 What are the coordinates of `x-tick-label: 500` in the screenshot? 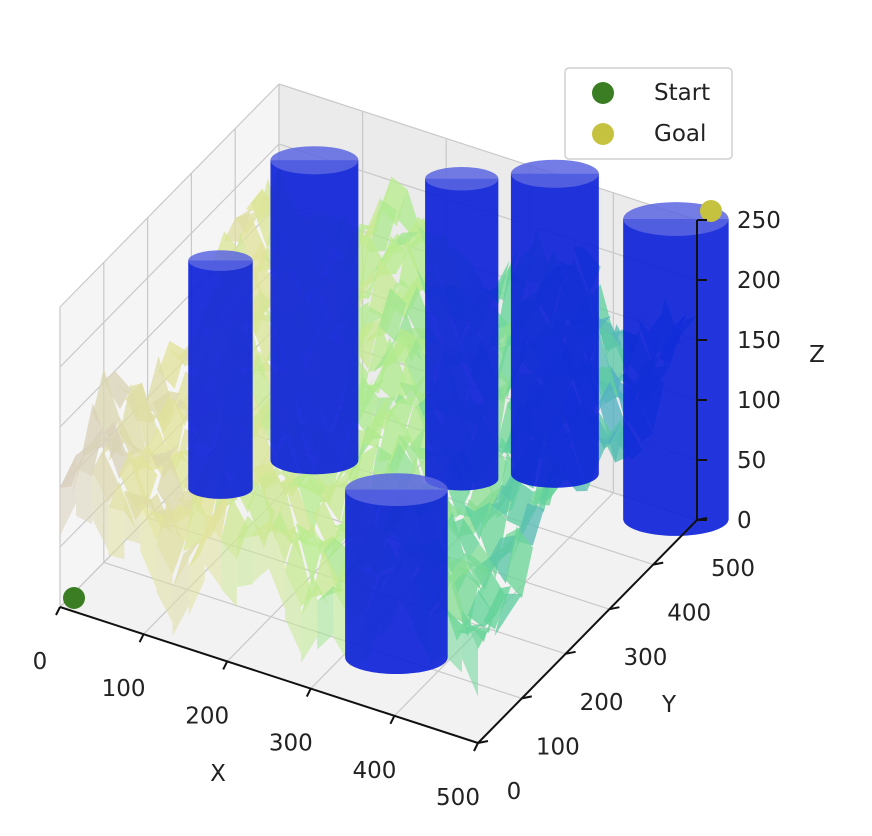 It's located at (458, 798).